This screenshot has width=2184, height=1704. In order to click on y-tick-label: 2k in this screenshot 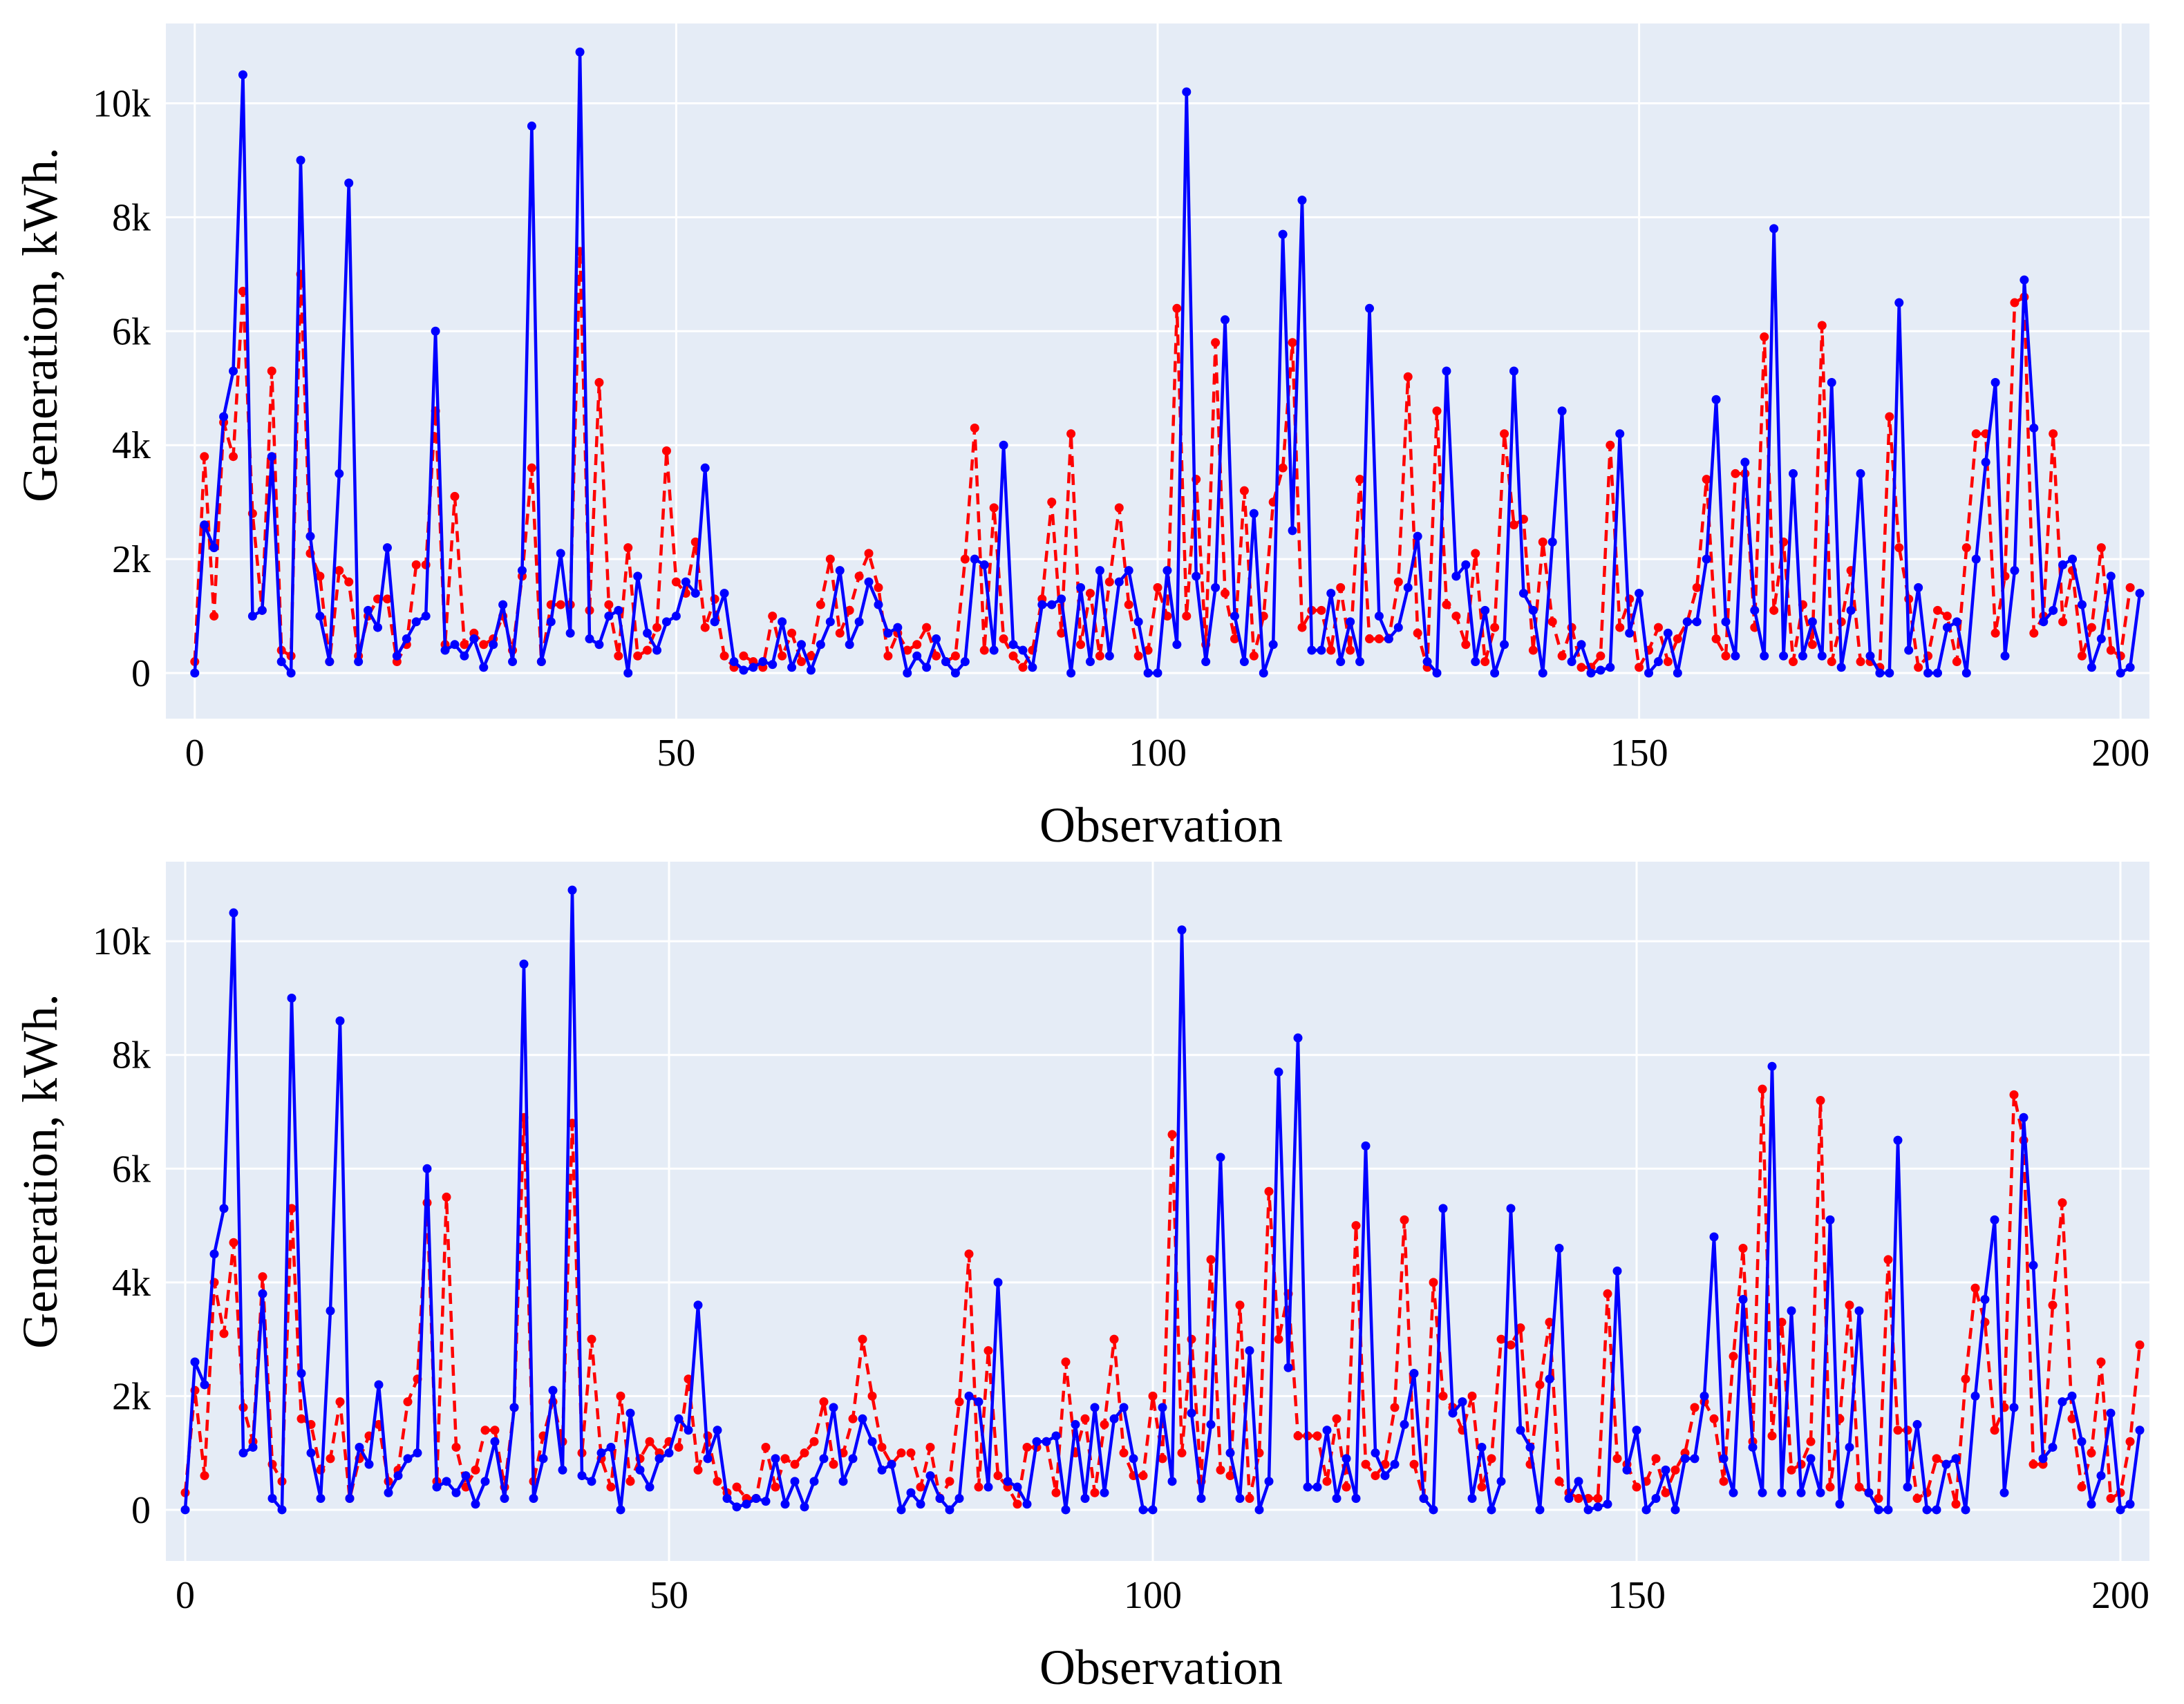, I will do `click(131, 1396)`.